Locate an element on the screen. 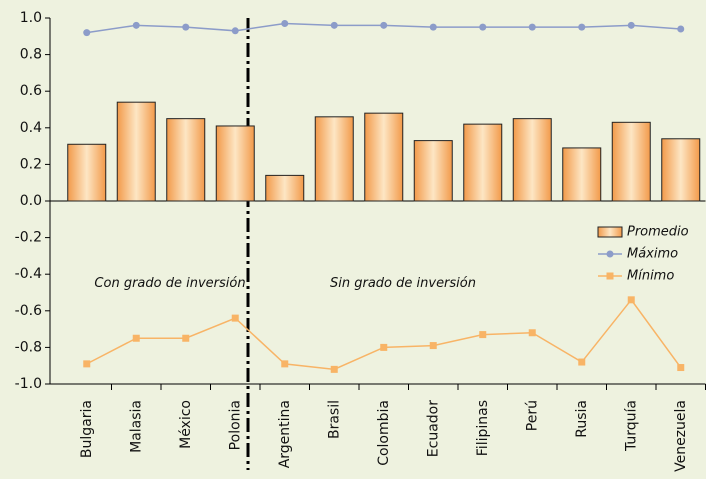  y-tick-label: 0.2 is located at coordinates (31, 164).